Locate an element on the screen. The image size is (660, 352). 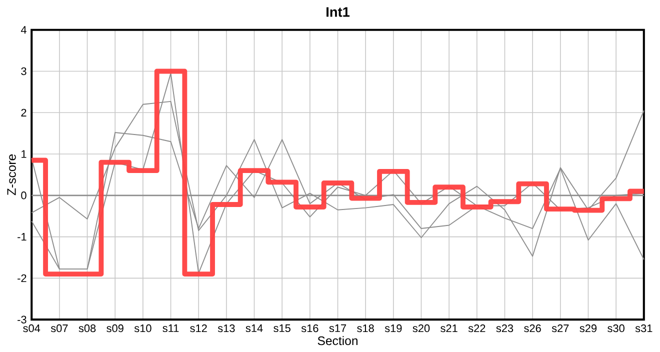
x-tick-label: s19 is located at coordinates (393, 328).